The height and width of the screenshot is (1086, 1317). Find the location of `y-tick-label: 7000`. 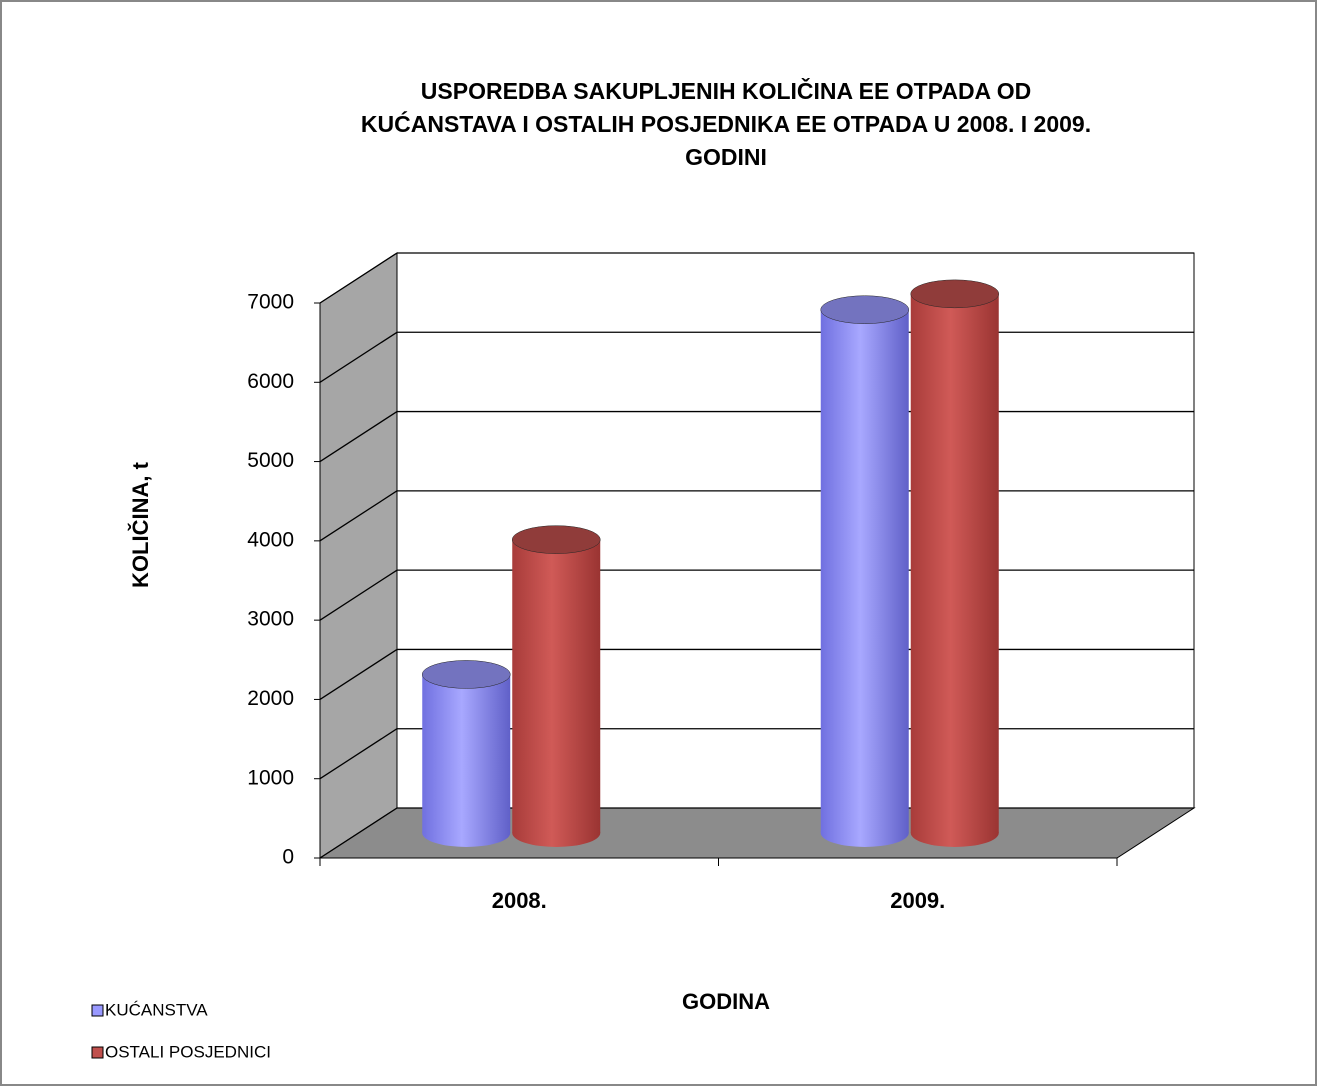

y-tick-label: 7000 is located at coordinates (270, 302).